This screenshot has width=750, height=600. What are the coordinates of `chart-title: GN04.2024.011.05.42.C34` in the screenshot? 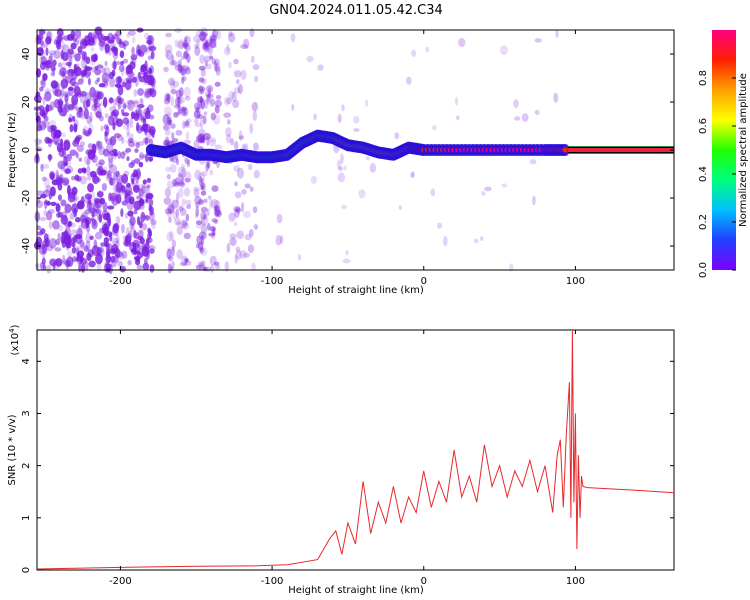 It's located at (356, 10).